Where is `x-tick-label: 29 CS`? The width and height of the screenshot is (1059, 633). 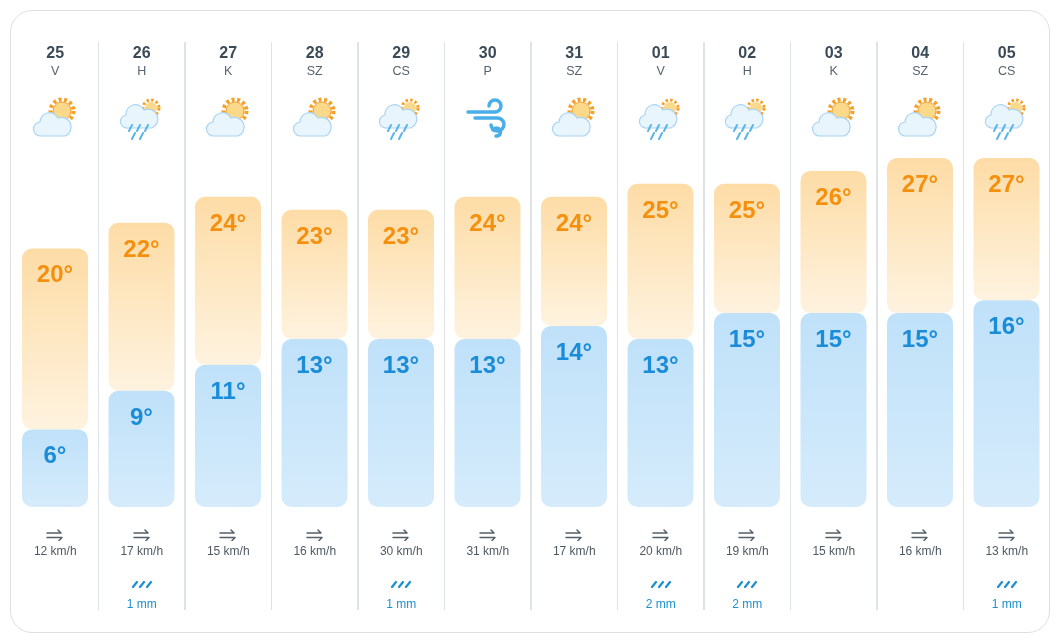
x-tick-label: 29 CS is located at coordinates (401, 61).